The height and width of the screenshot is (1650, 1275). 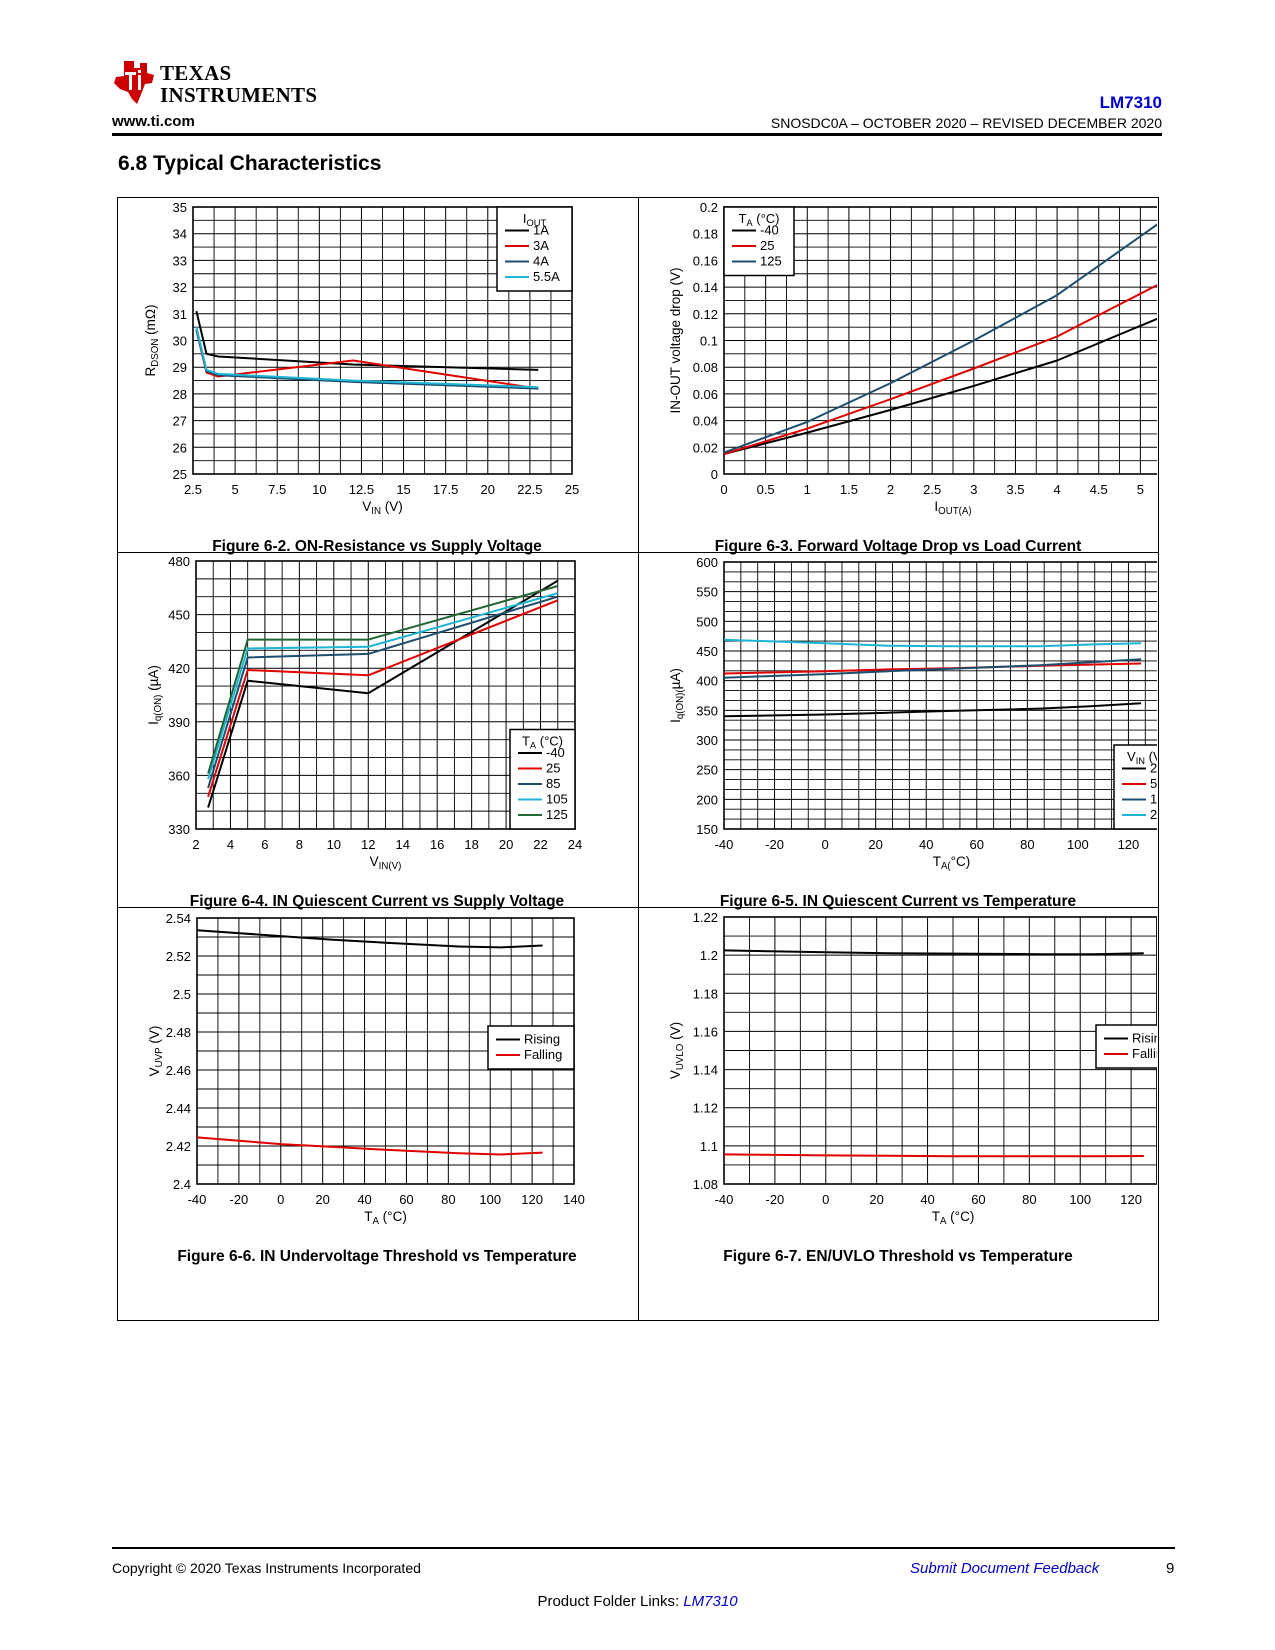 I want to click on part-number-link: LM7310, so click(x=1130, y=102).